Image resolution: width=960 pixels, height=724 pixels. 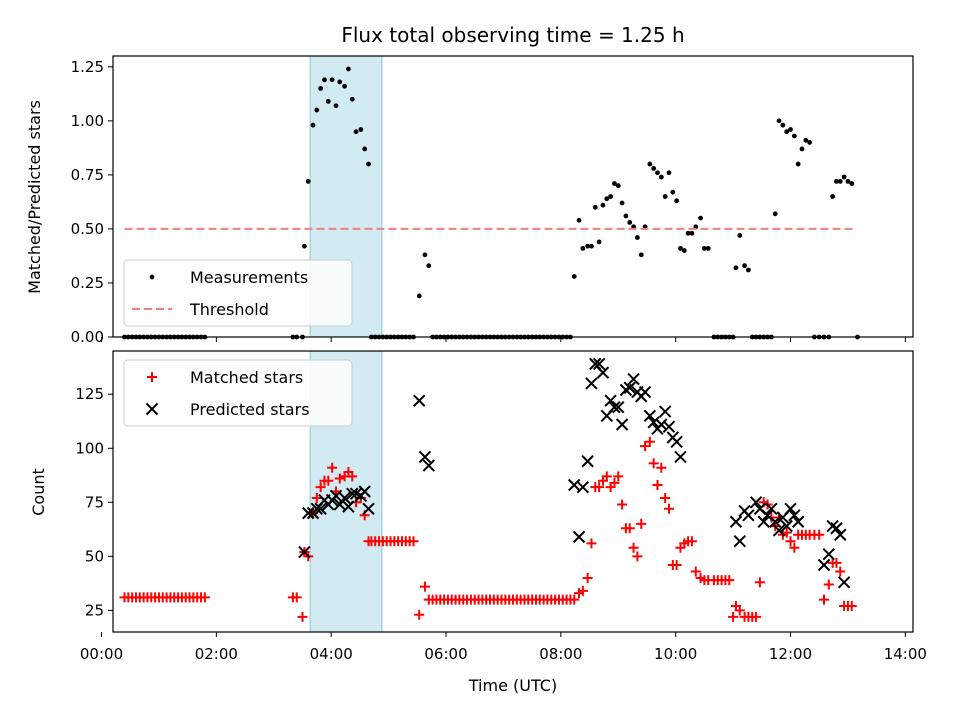 What do you see at coordinates (89, 448) in the screenshot?
I see `y-tick-label: 100` at bounding box center [89, 448].